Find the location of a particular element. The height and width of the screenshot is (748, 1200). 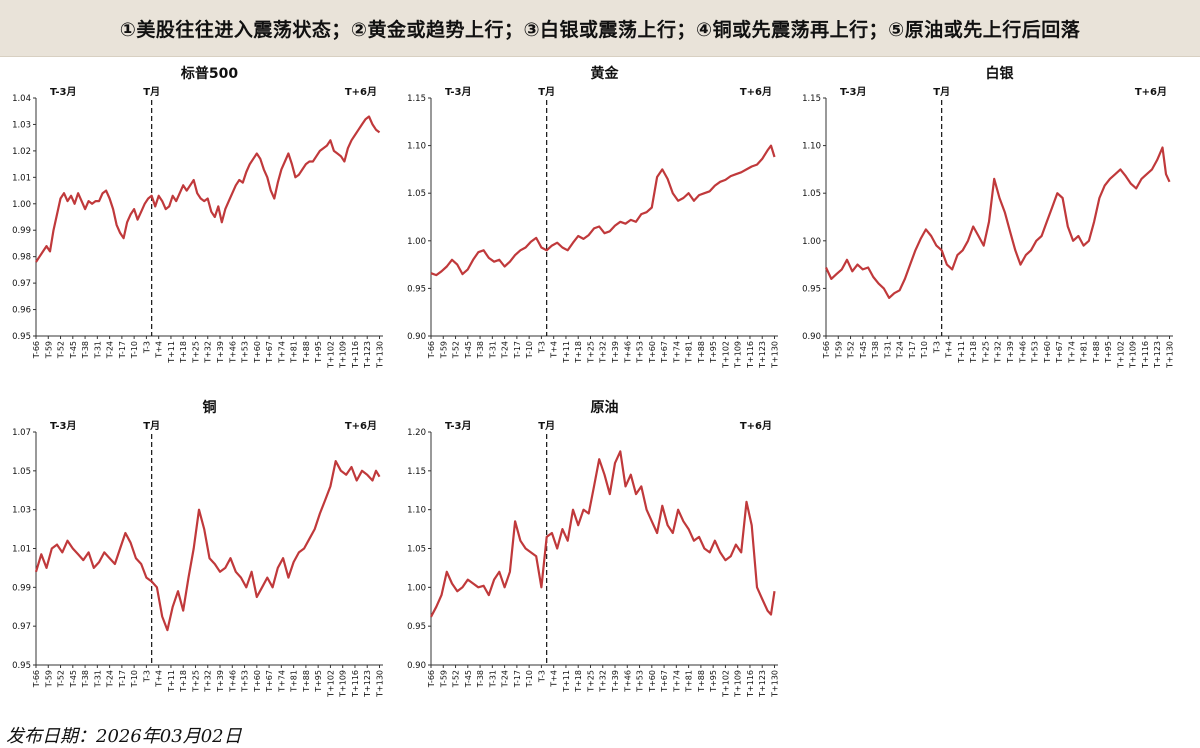

x-tick-label: T+32 is located at coordinates (998, 352).